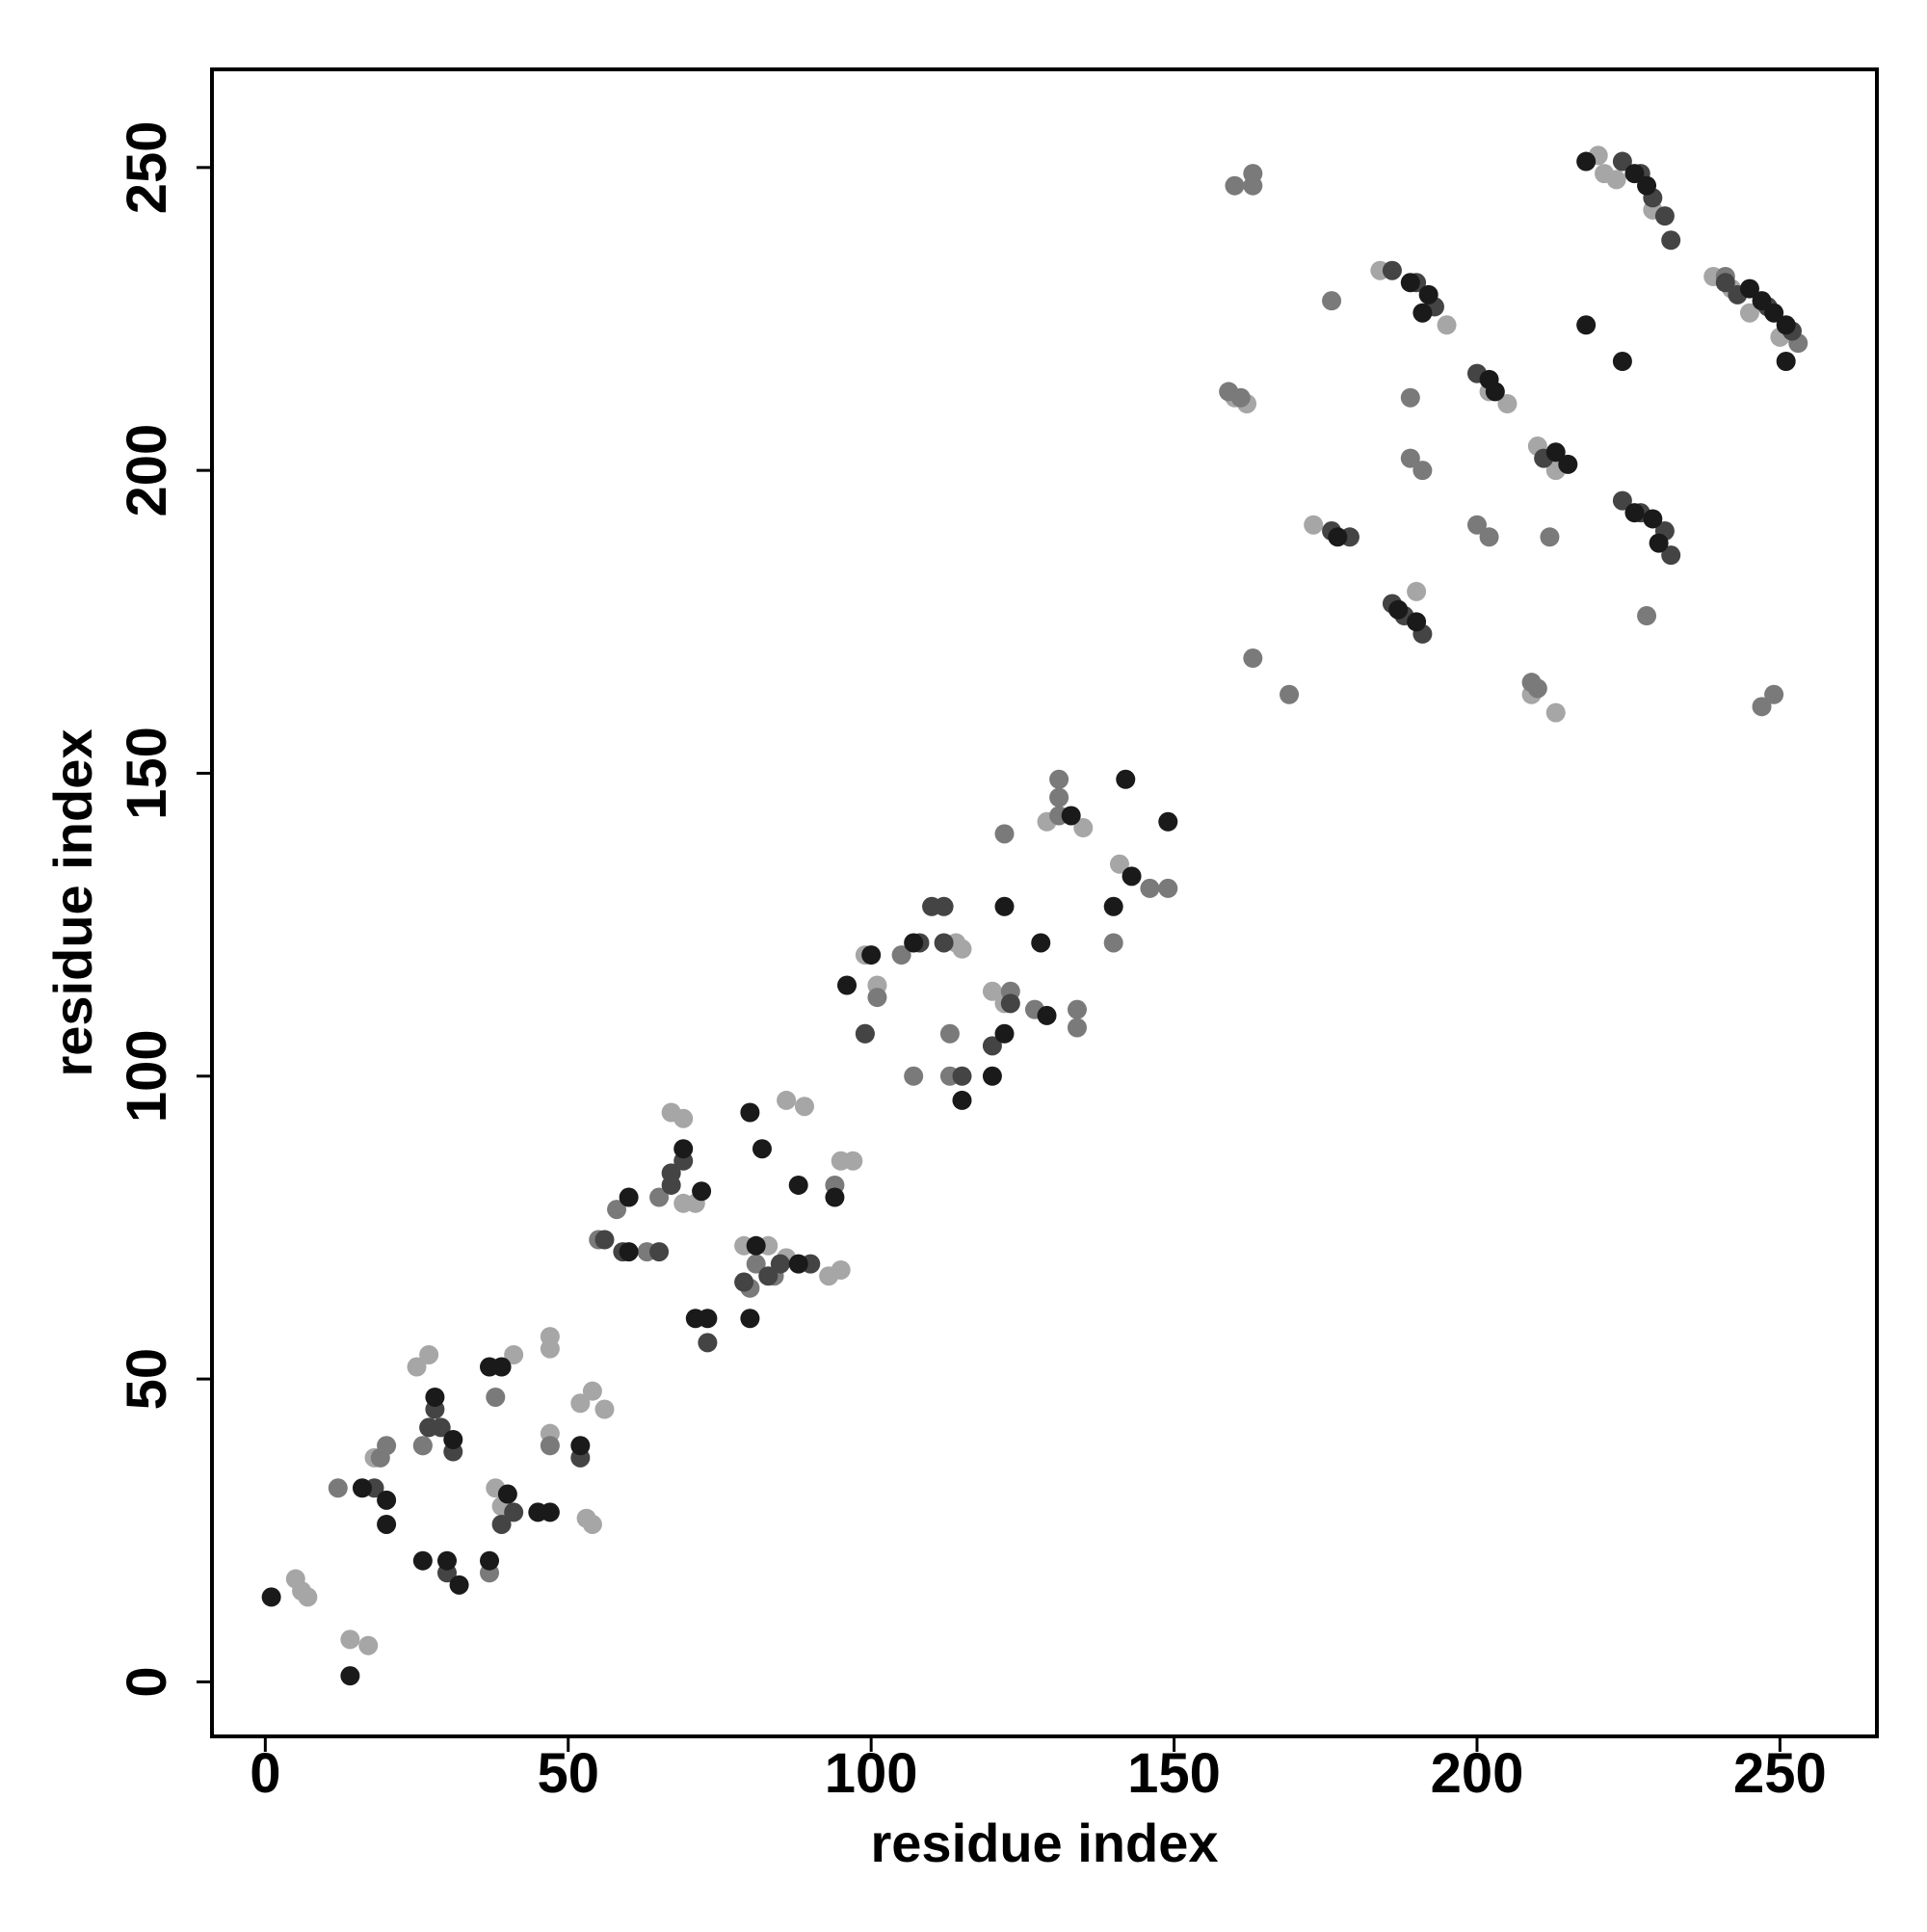 This screenshot has height=1932, width=1927. Describe the element at coordinates (265, 1773) in the screenshot. I see `x-tick-label: 0` at that location.